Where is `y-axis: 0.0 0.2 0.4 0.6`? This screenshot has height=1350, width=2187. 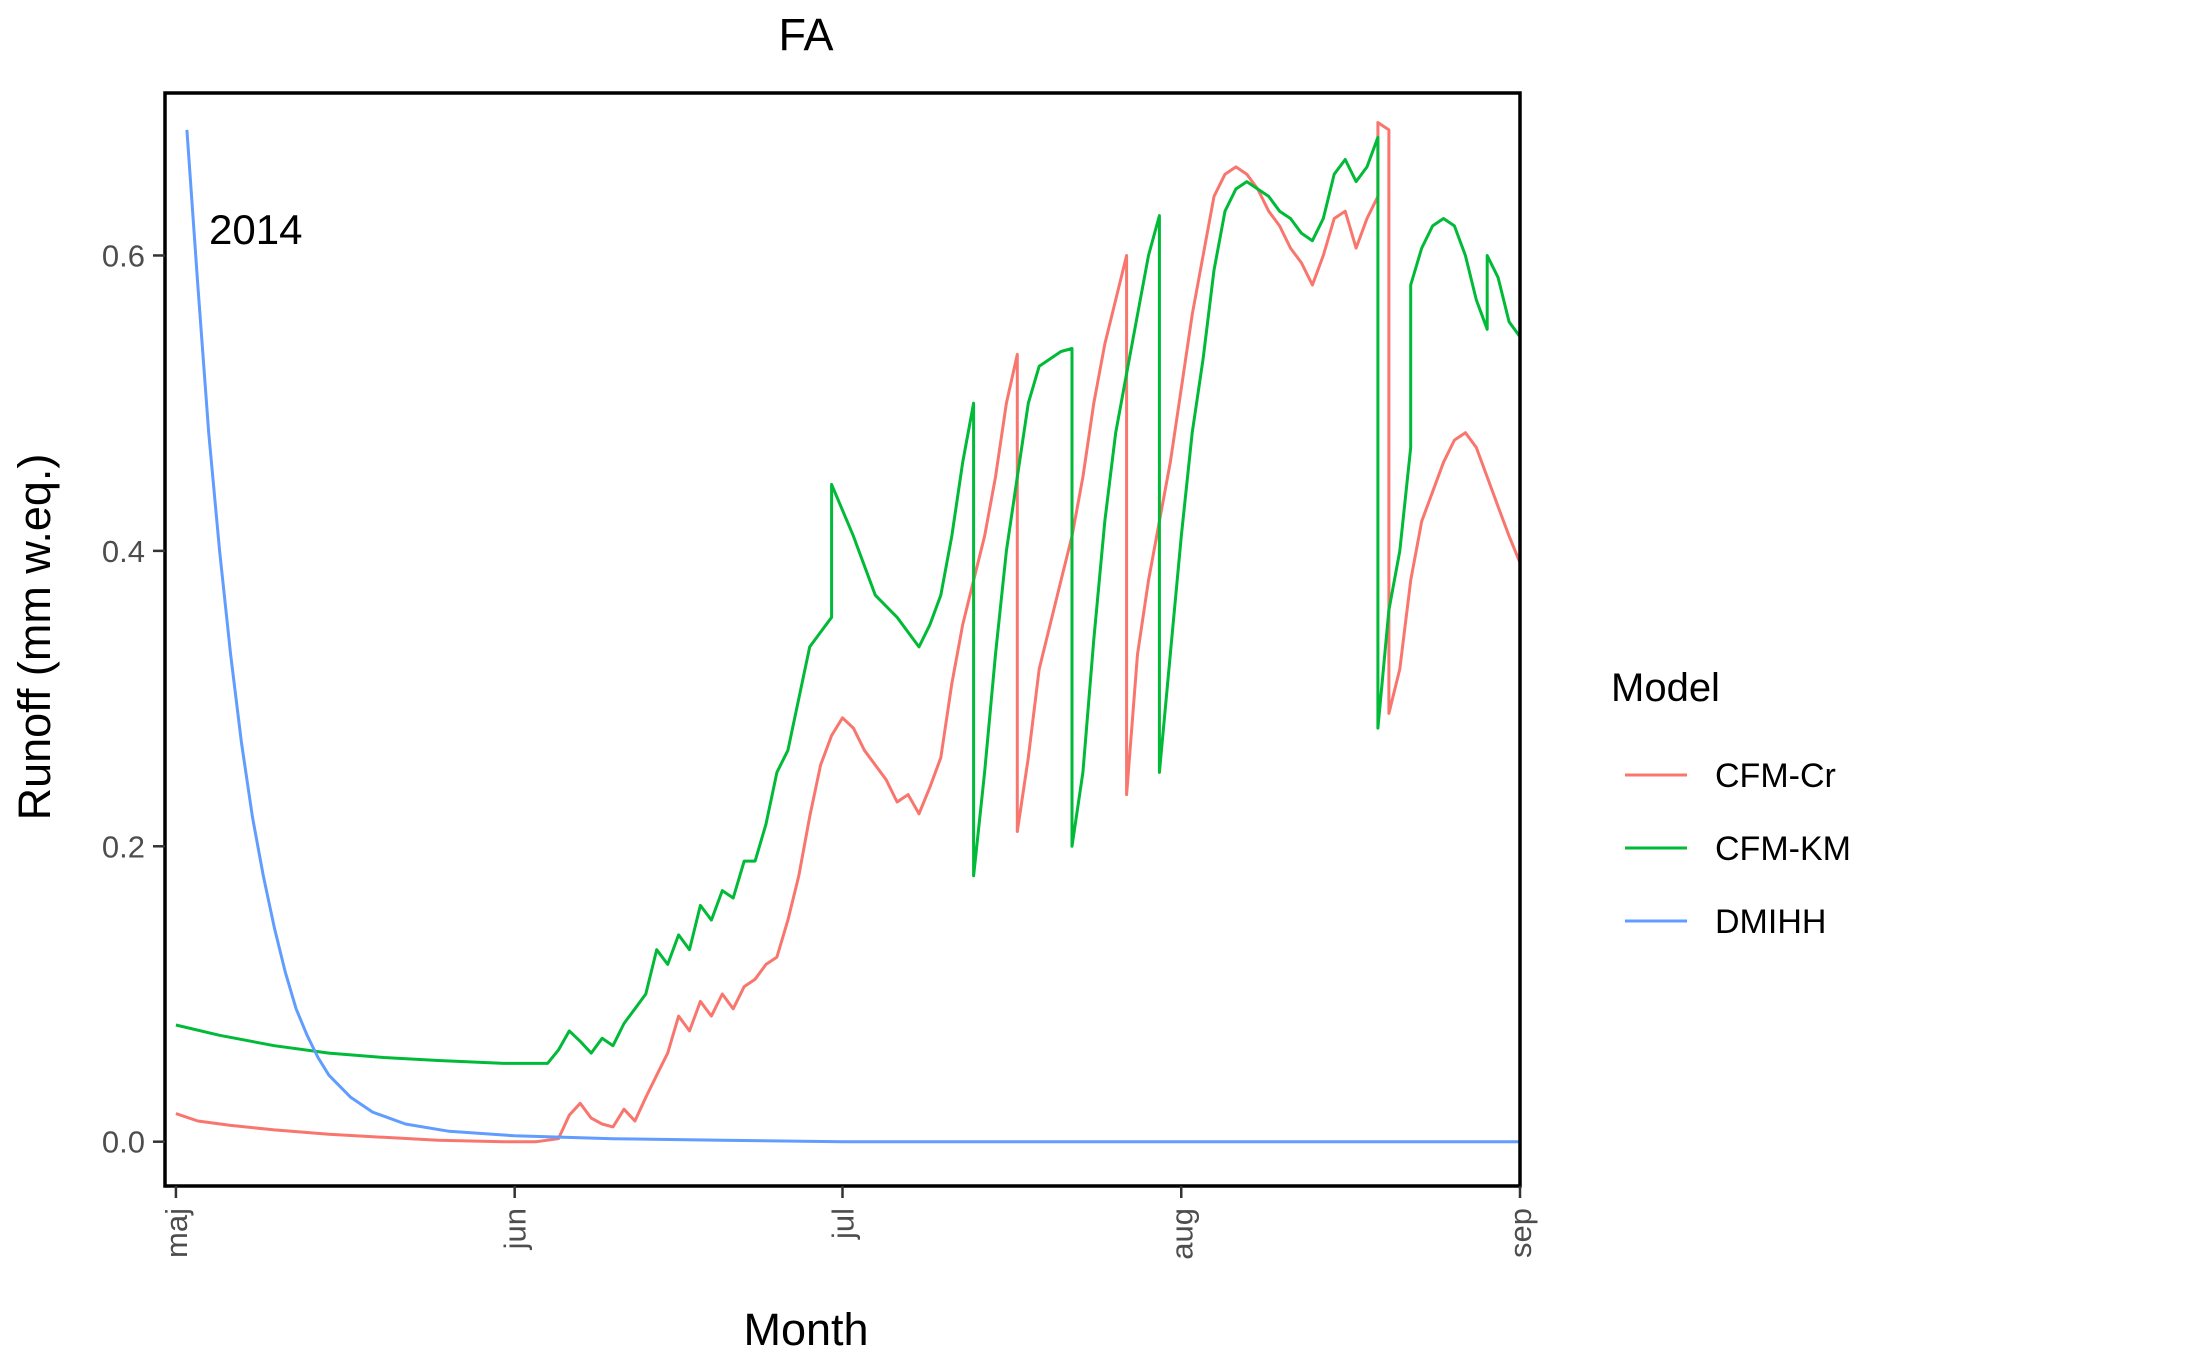 y-axis: 0.0 0.2 0.4 0.6 is located at coordinates (133, 699).